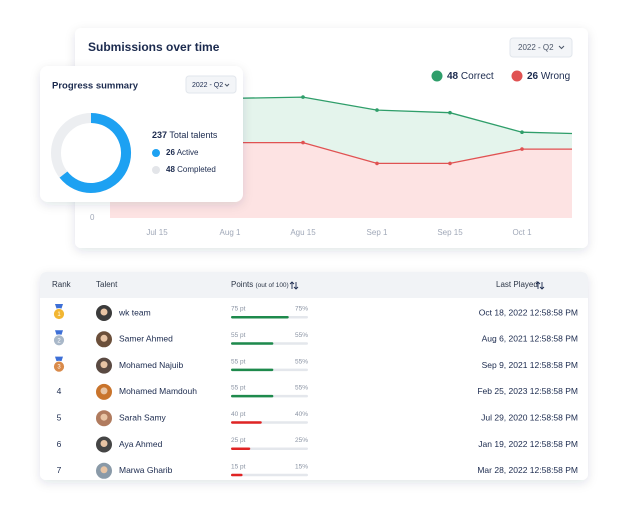 Image resolution: width=628 pixels, height=529 pixels. What do you see at coordinates (260, 284) in the screenshot?
I see `header-points: Points (out of 100)` at bounding box center [260, 284].